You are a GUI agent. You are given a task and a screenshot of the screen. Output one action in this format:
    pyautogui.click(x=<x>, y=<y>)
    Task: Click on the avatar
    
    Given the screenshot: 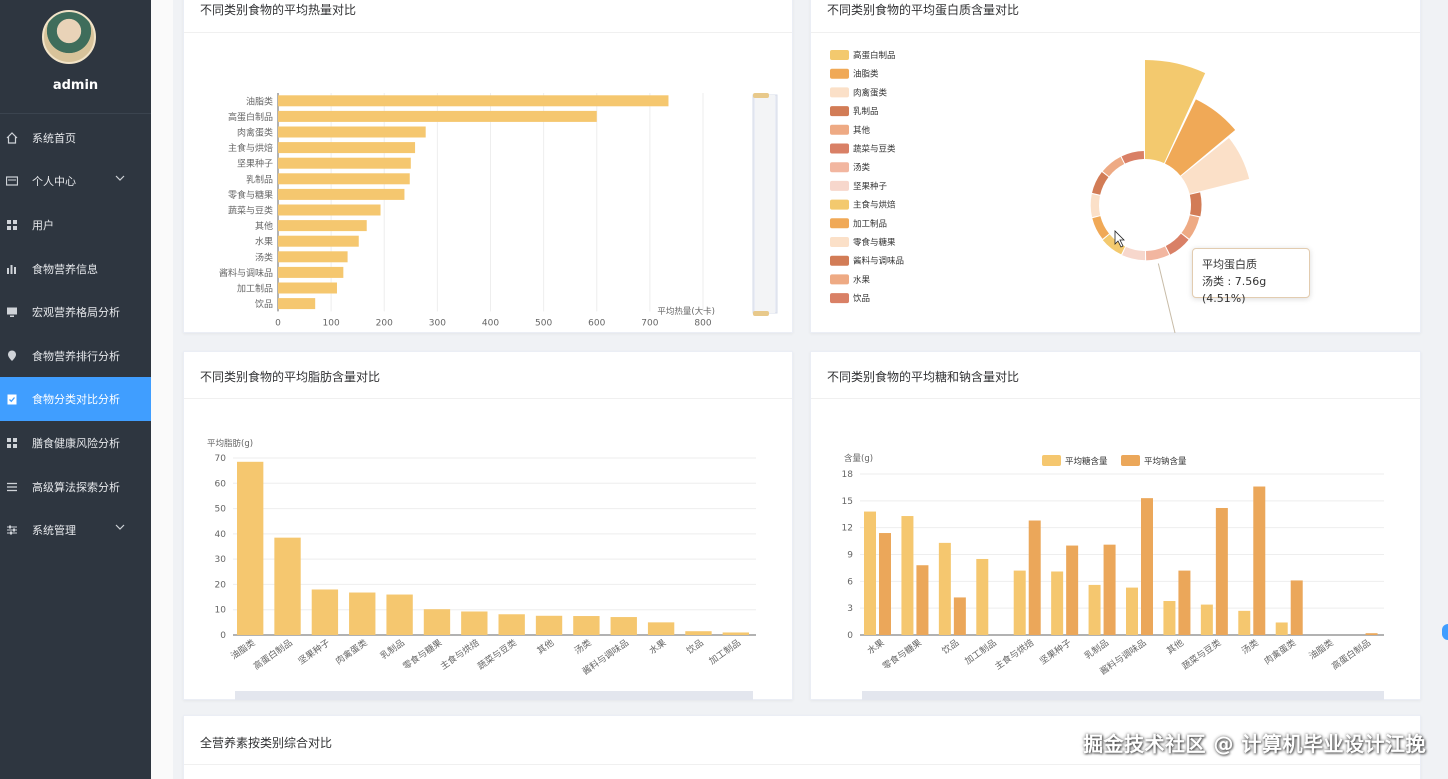 What is the action you would take?
    pyautogui.click(x=69, y=37)
    